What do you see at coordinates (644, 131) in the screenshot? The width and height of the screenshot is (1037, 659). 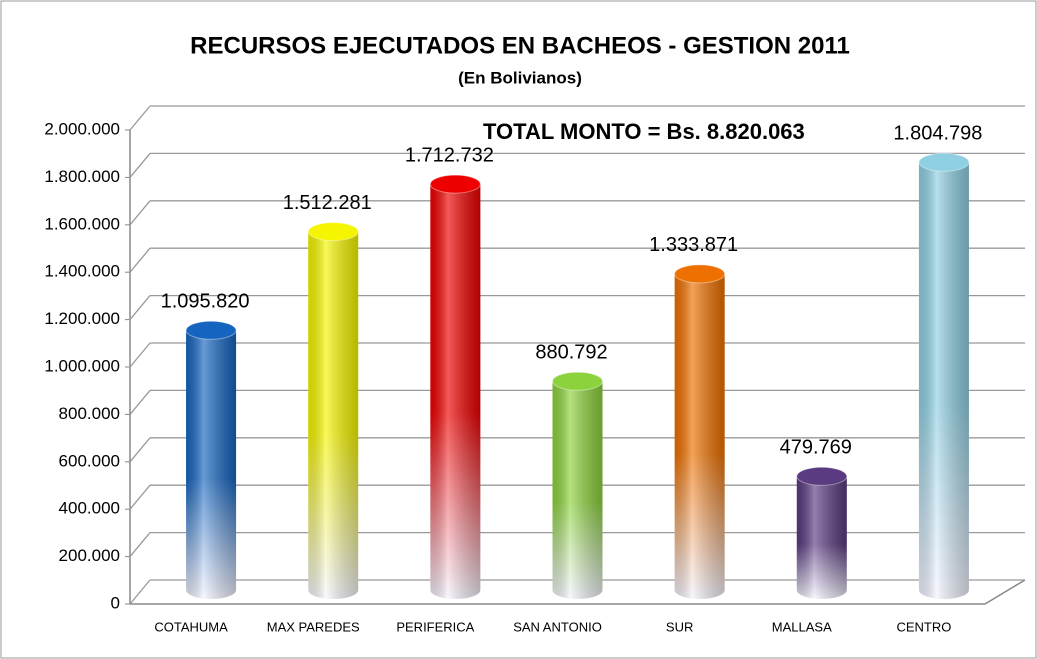 I see `annotation: TOTAL MONTO = Bs. 8.820.063` at bounding box center [644, 131].